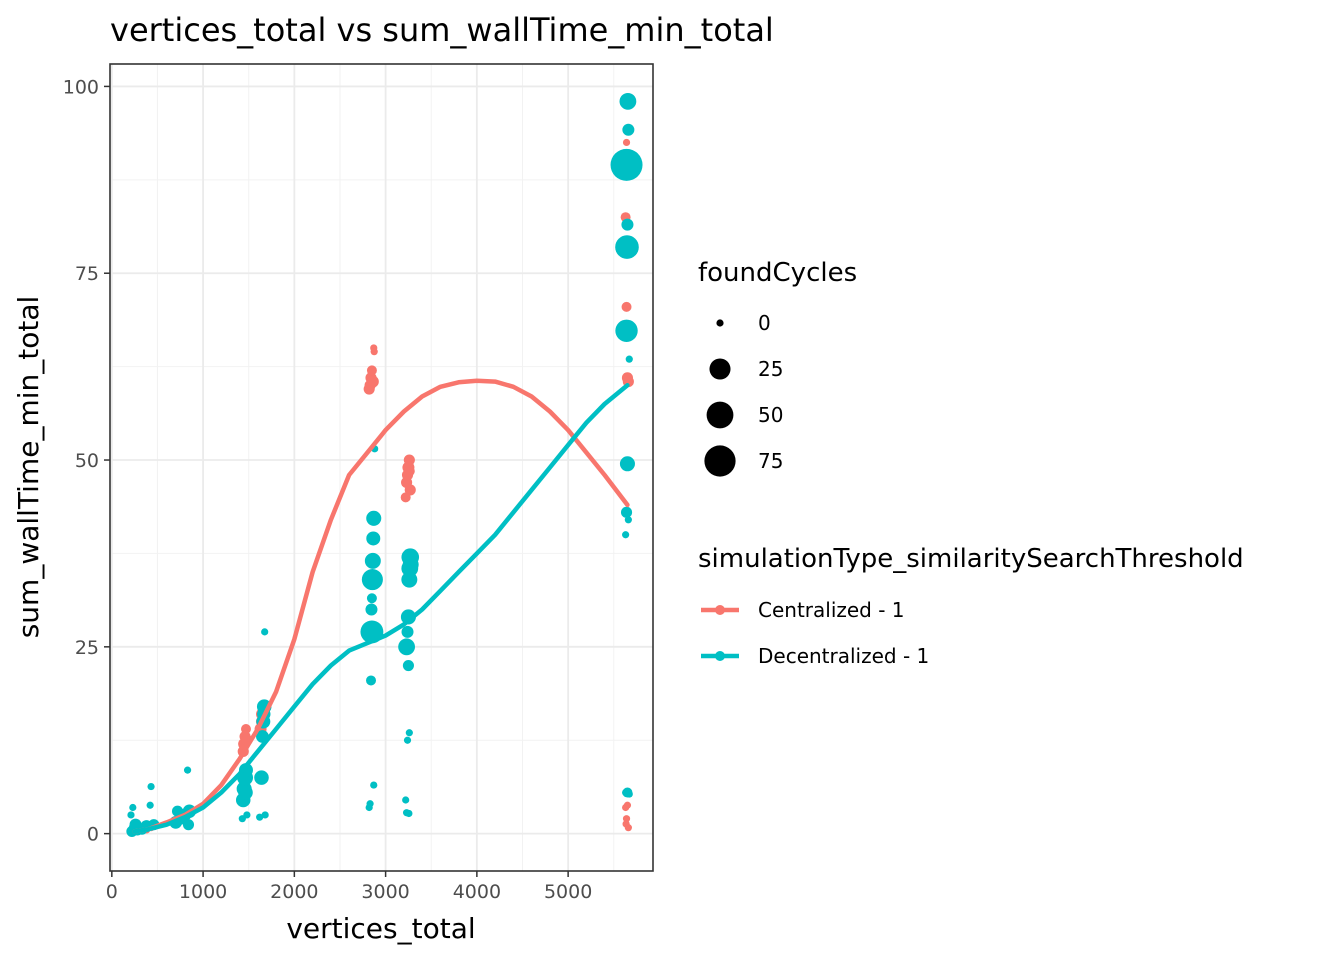  I want to click on size-legend-label: 0, so click(764, 323).